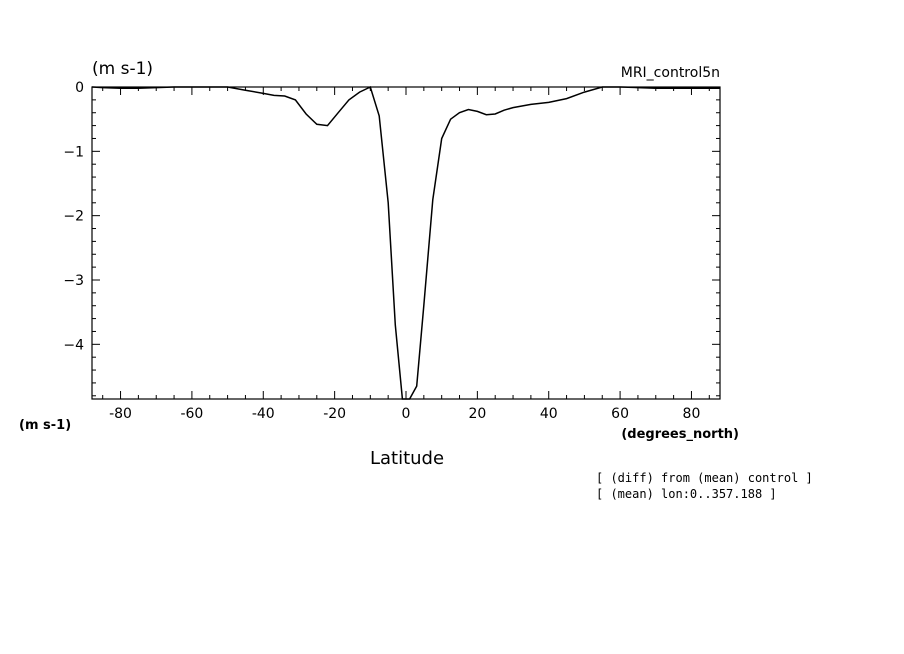 The width and height of the screenshot is (904, 654). Describe the element at coordinates (73, 152) in the screenshot. I see `y-tick-label: −1` at that location.